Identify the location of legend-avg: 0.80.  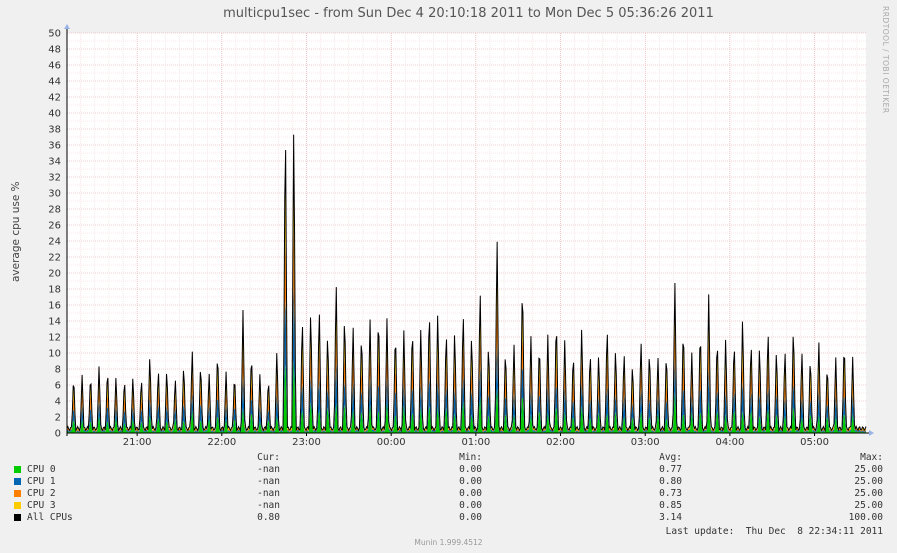
(670, 481).